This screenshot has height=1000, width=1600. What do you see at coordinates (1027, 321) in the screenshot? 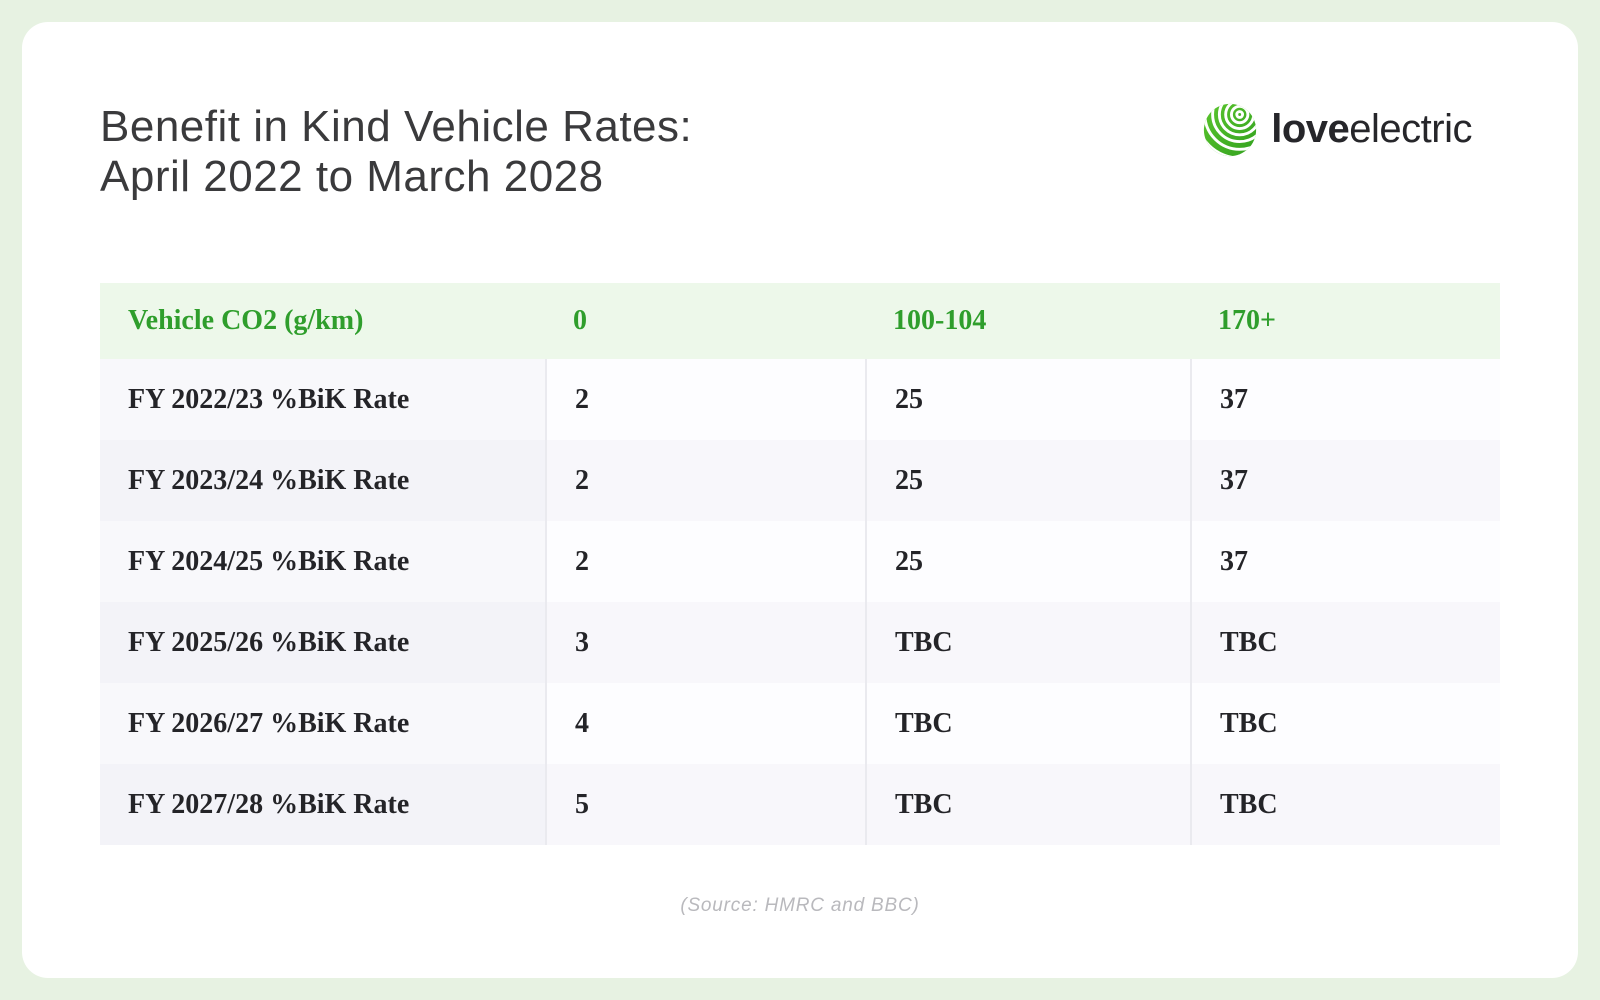
I see `column-header-value: 100-104` at bounding box center [1027, 321].